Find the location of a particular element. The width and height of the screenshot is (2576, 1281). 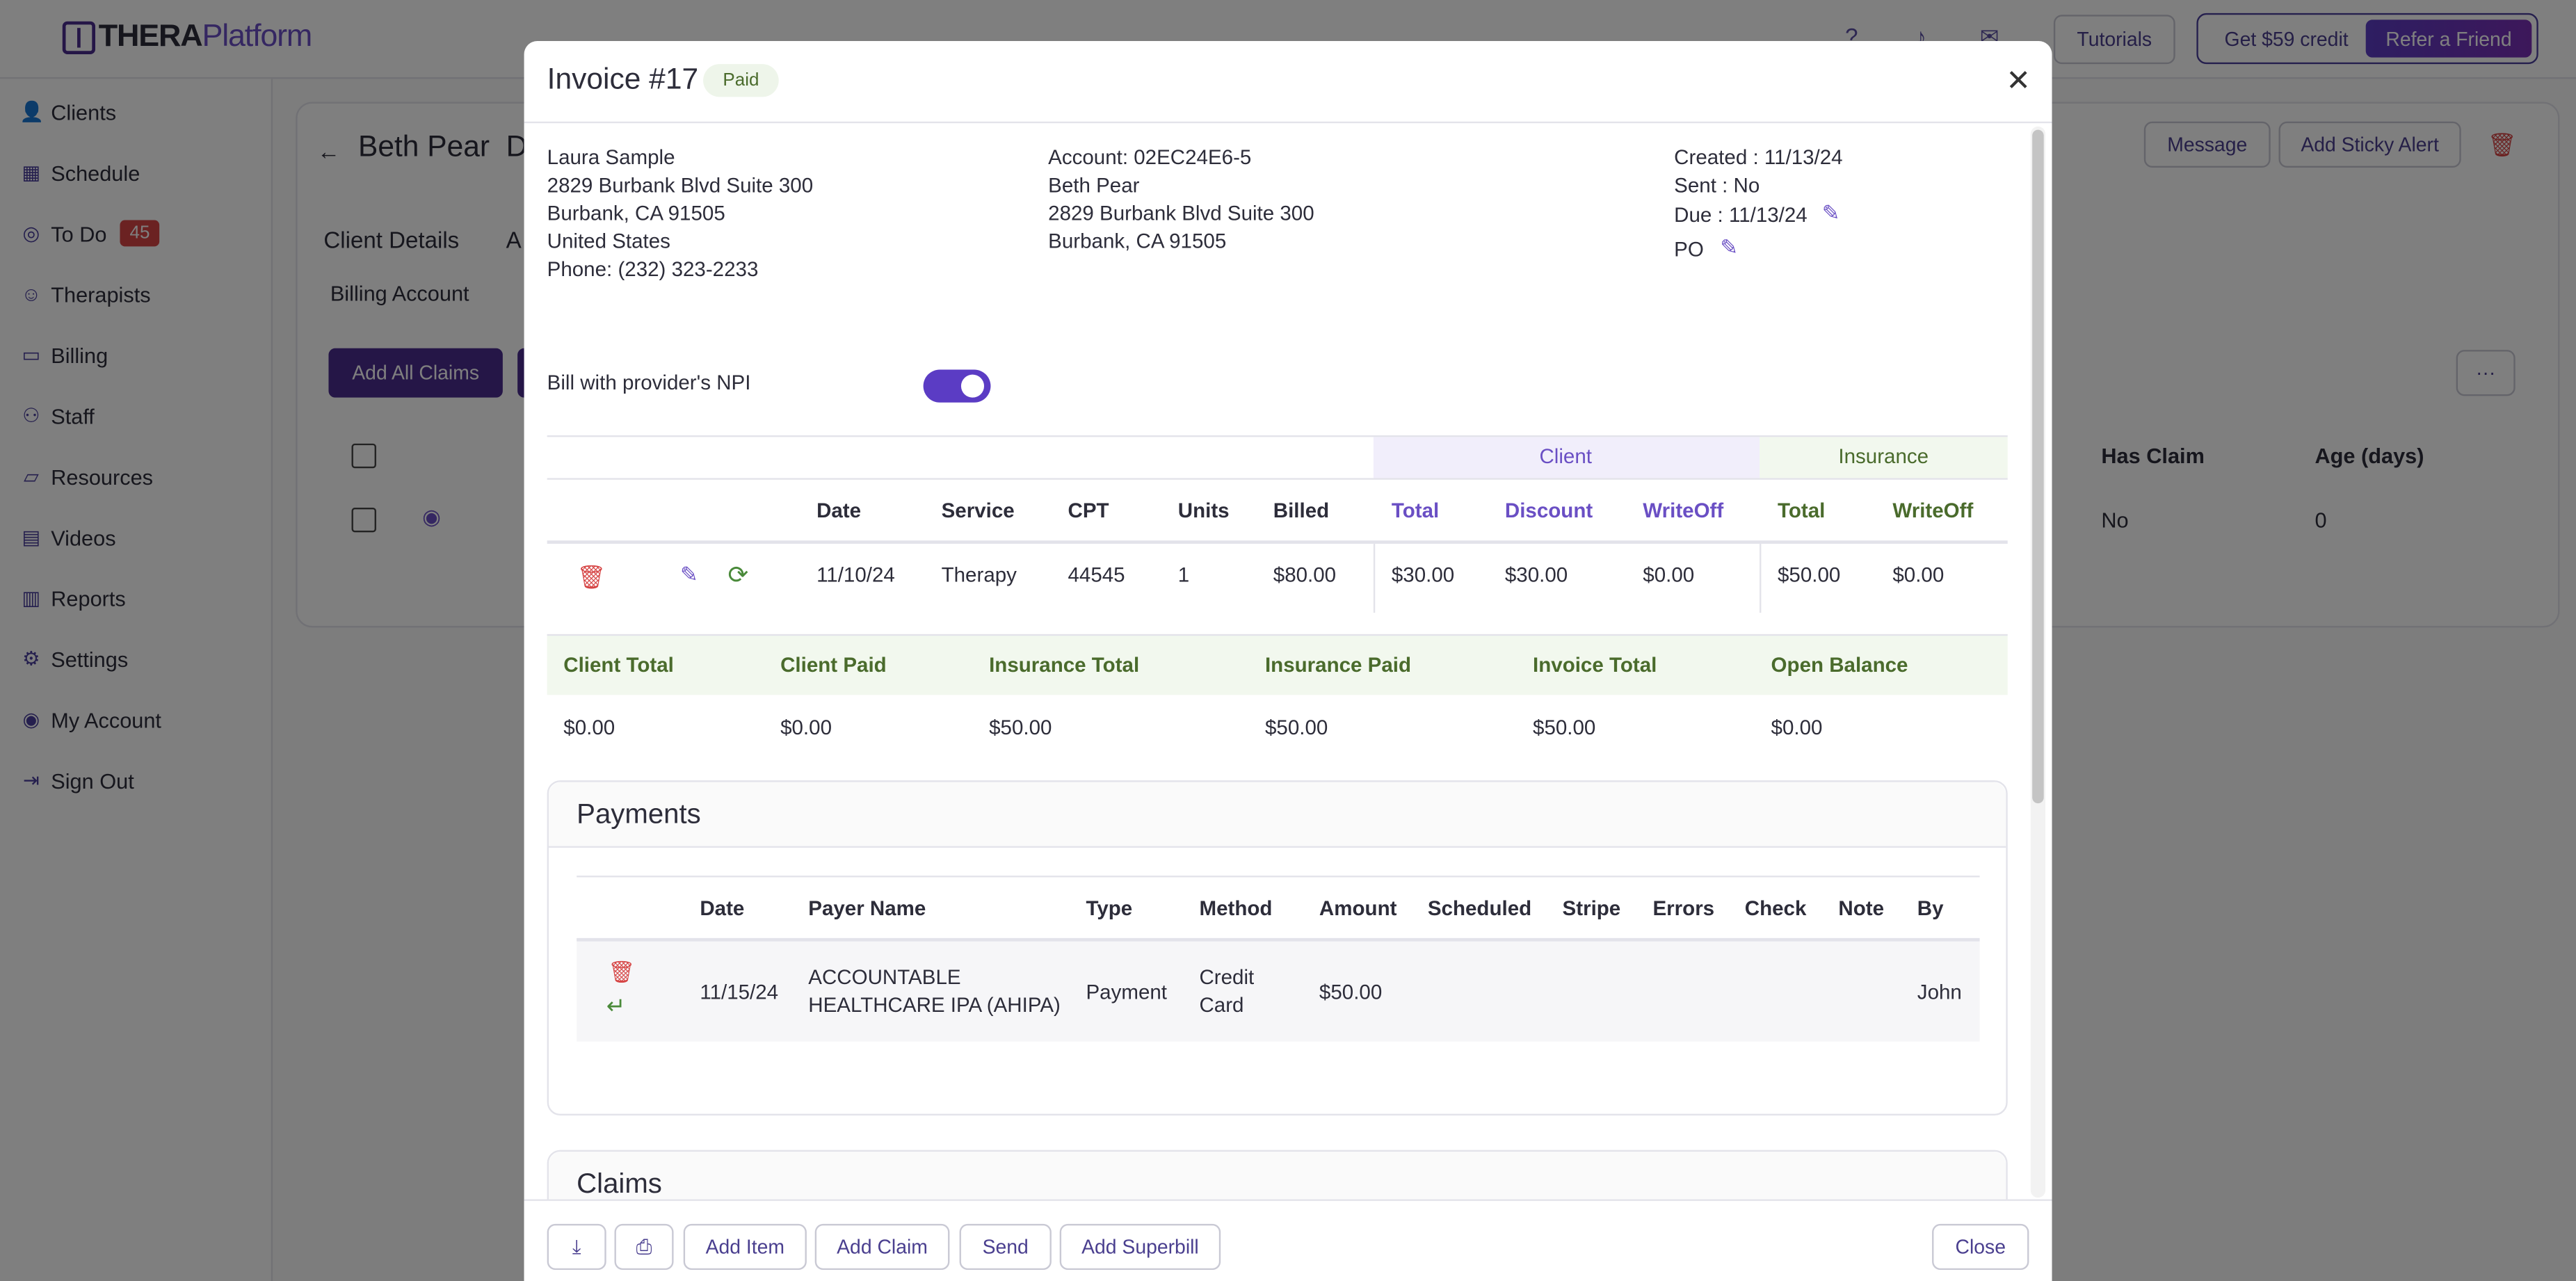

claims-title: Claims is located at coordinates (619, 1184).